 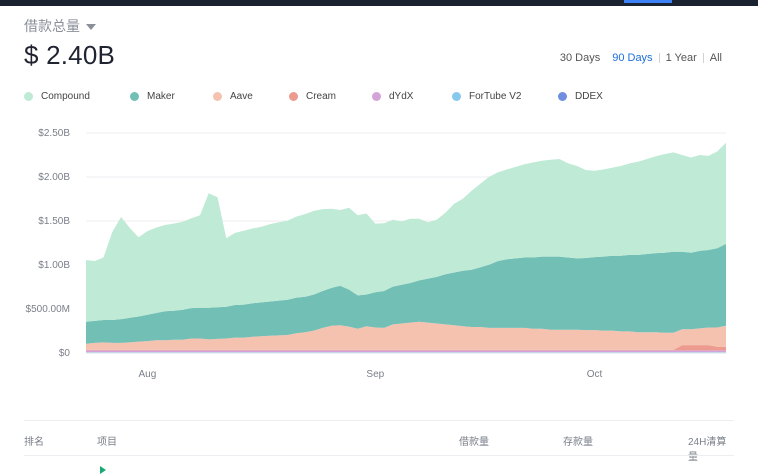 What do you see at coordinates (54, 265) in the screenshot?
I see `y-tick-label: $1.00B` at bounding box center [54, 265].